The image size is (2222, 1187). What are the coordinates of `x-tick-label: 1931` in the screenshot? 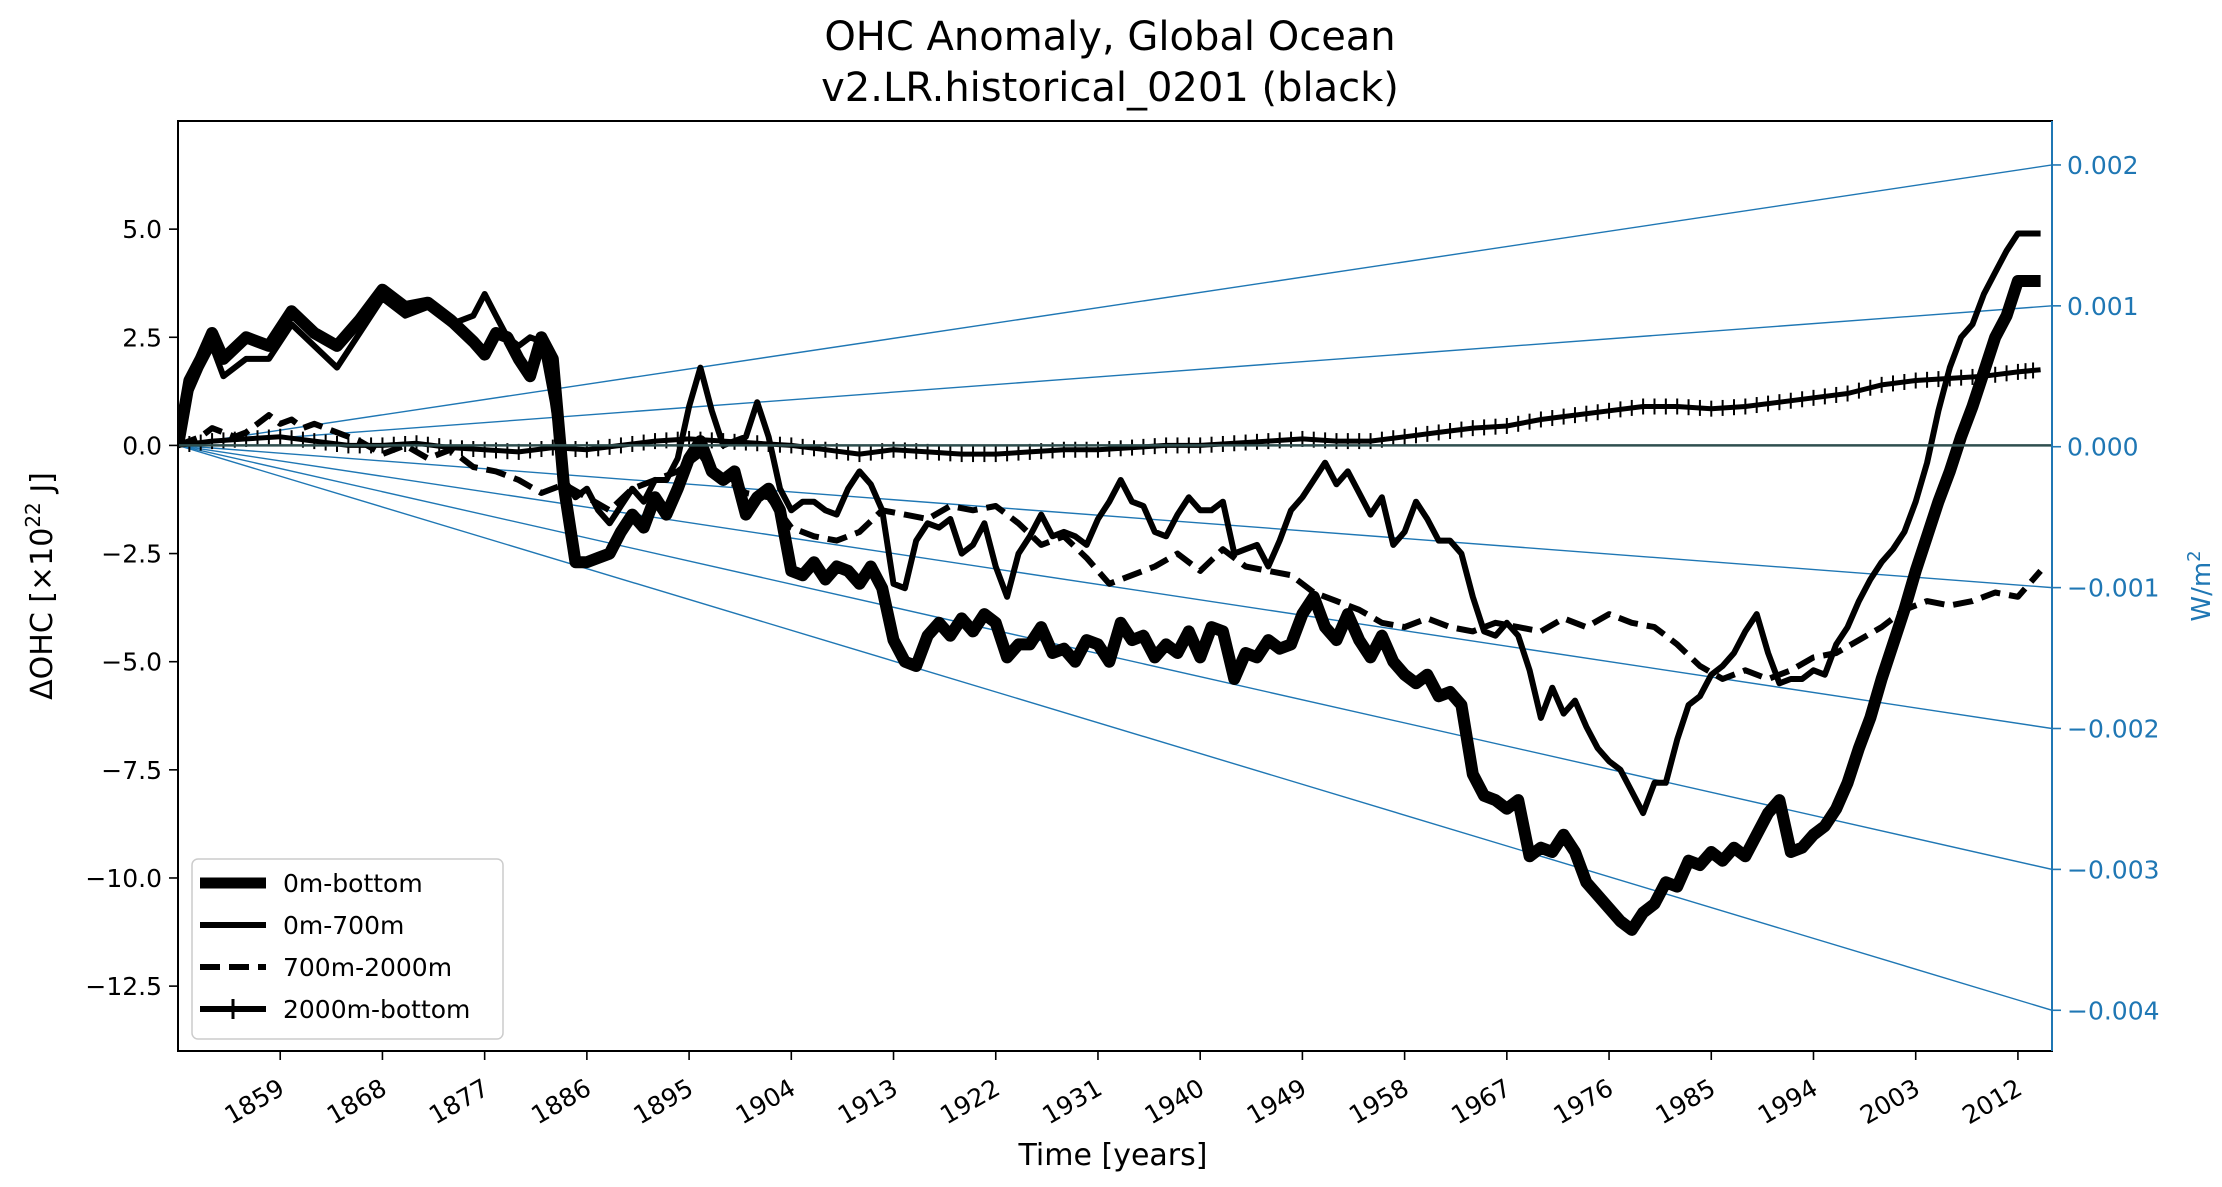 It's located at (1072, 1101).